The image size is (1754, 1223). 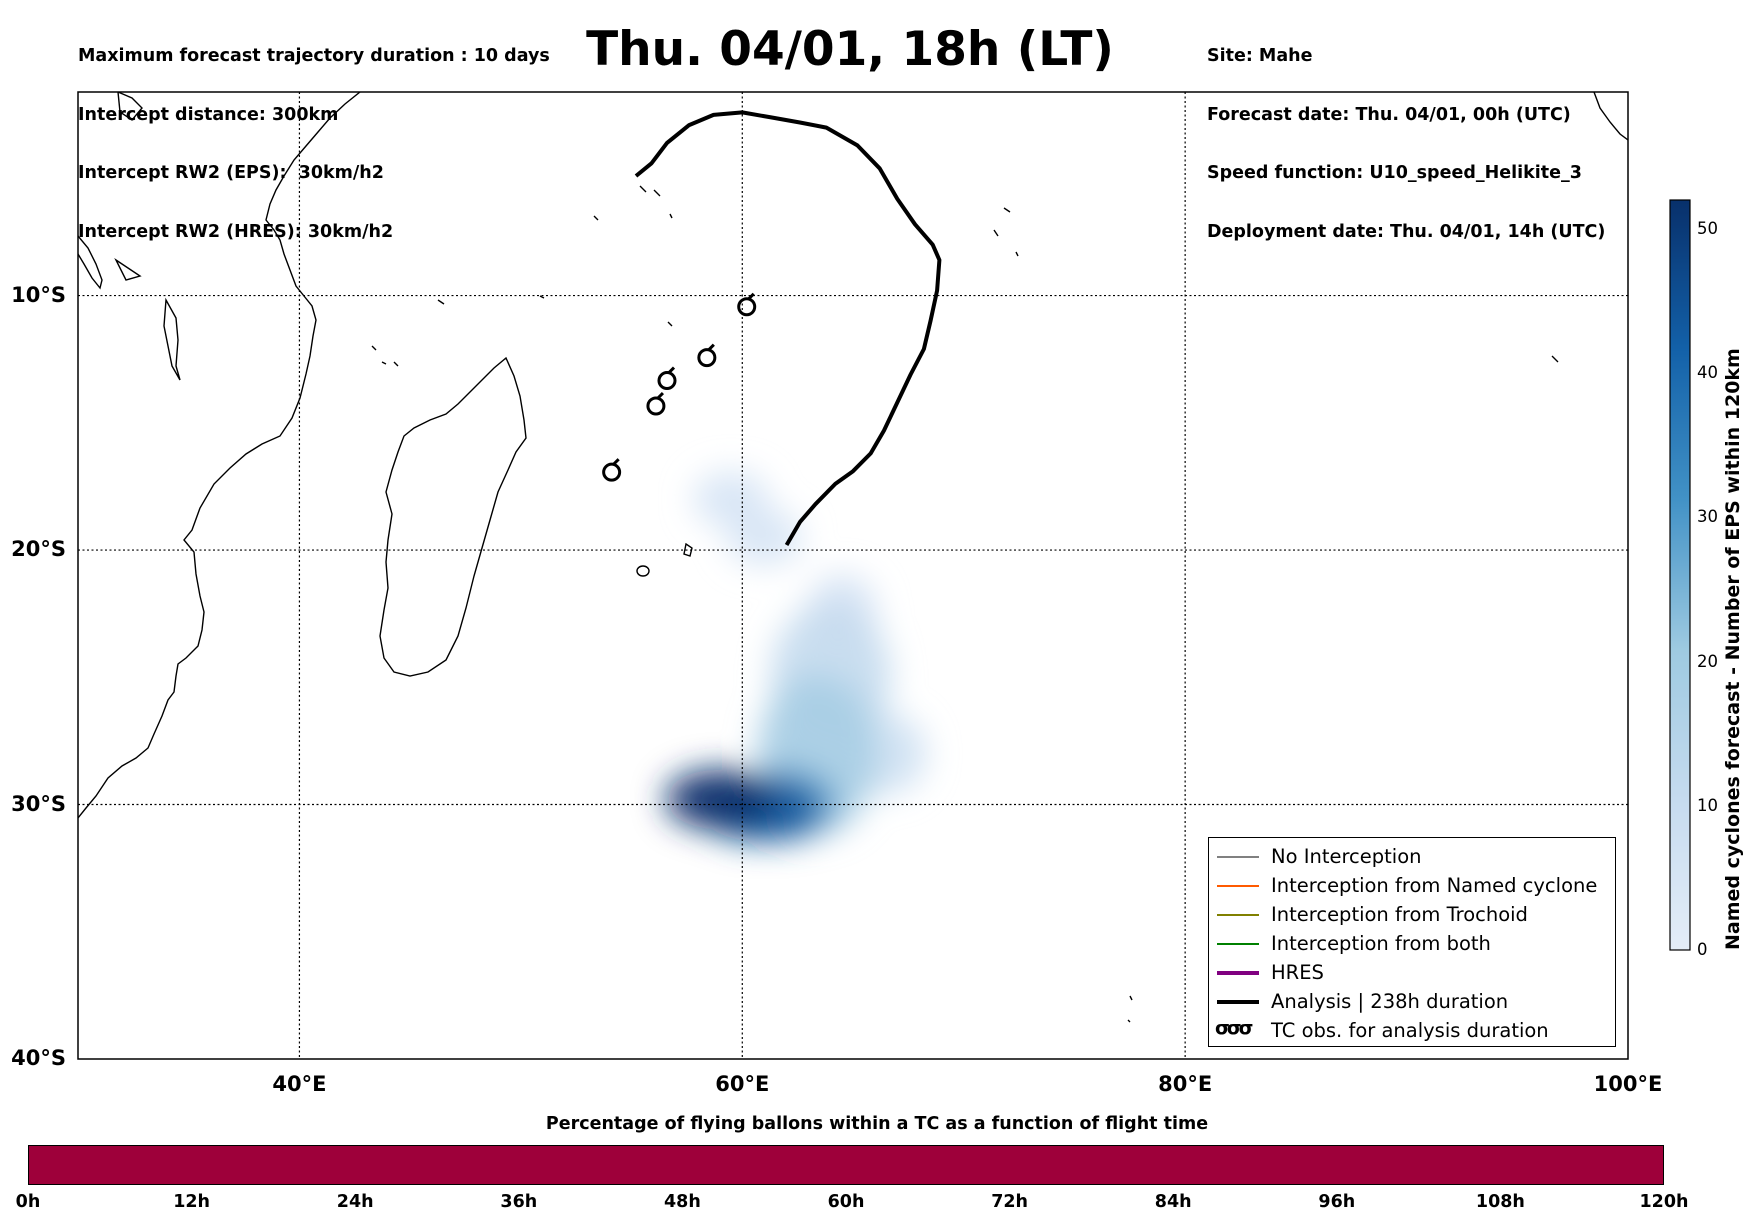 What do you see at coordinates (38, 549) in the screenshot?
I see `lat-tick-label: 20°S` at bounding box center [38, 549].